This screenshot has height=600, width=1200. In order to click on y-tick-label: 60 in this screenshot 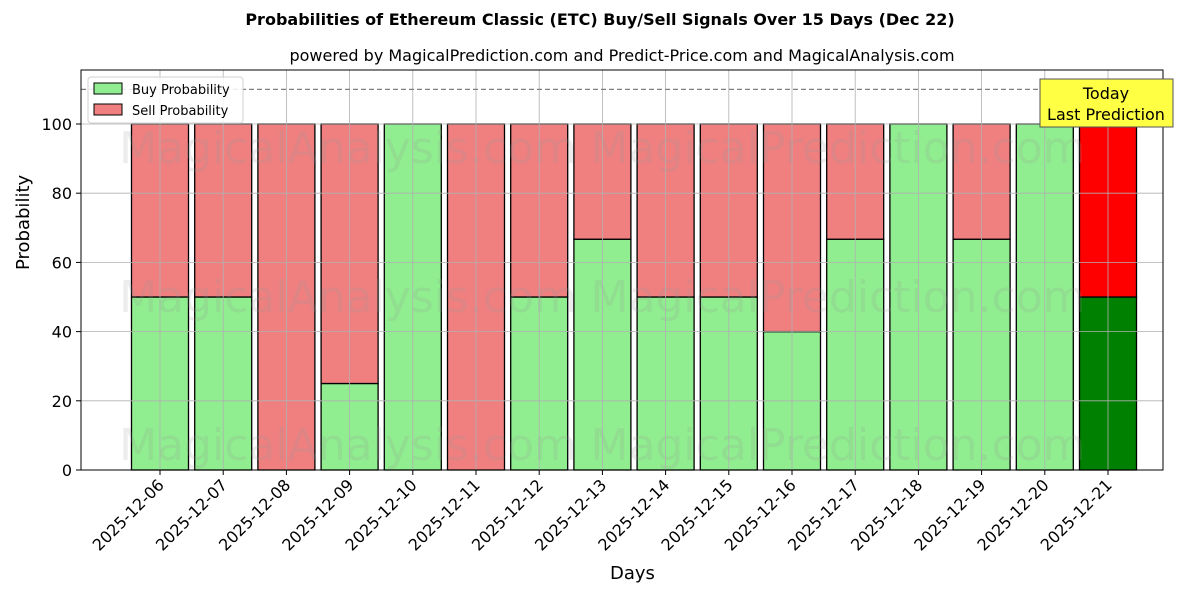, I will do `click(62, 262)`.